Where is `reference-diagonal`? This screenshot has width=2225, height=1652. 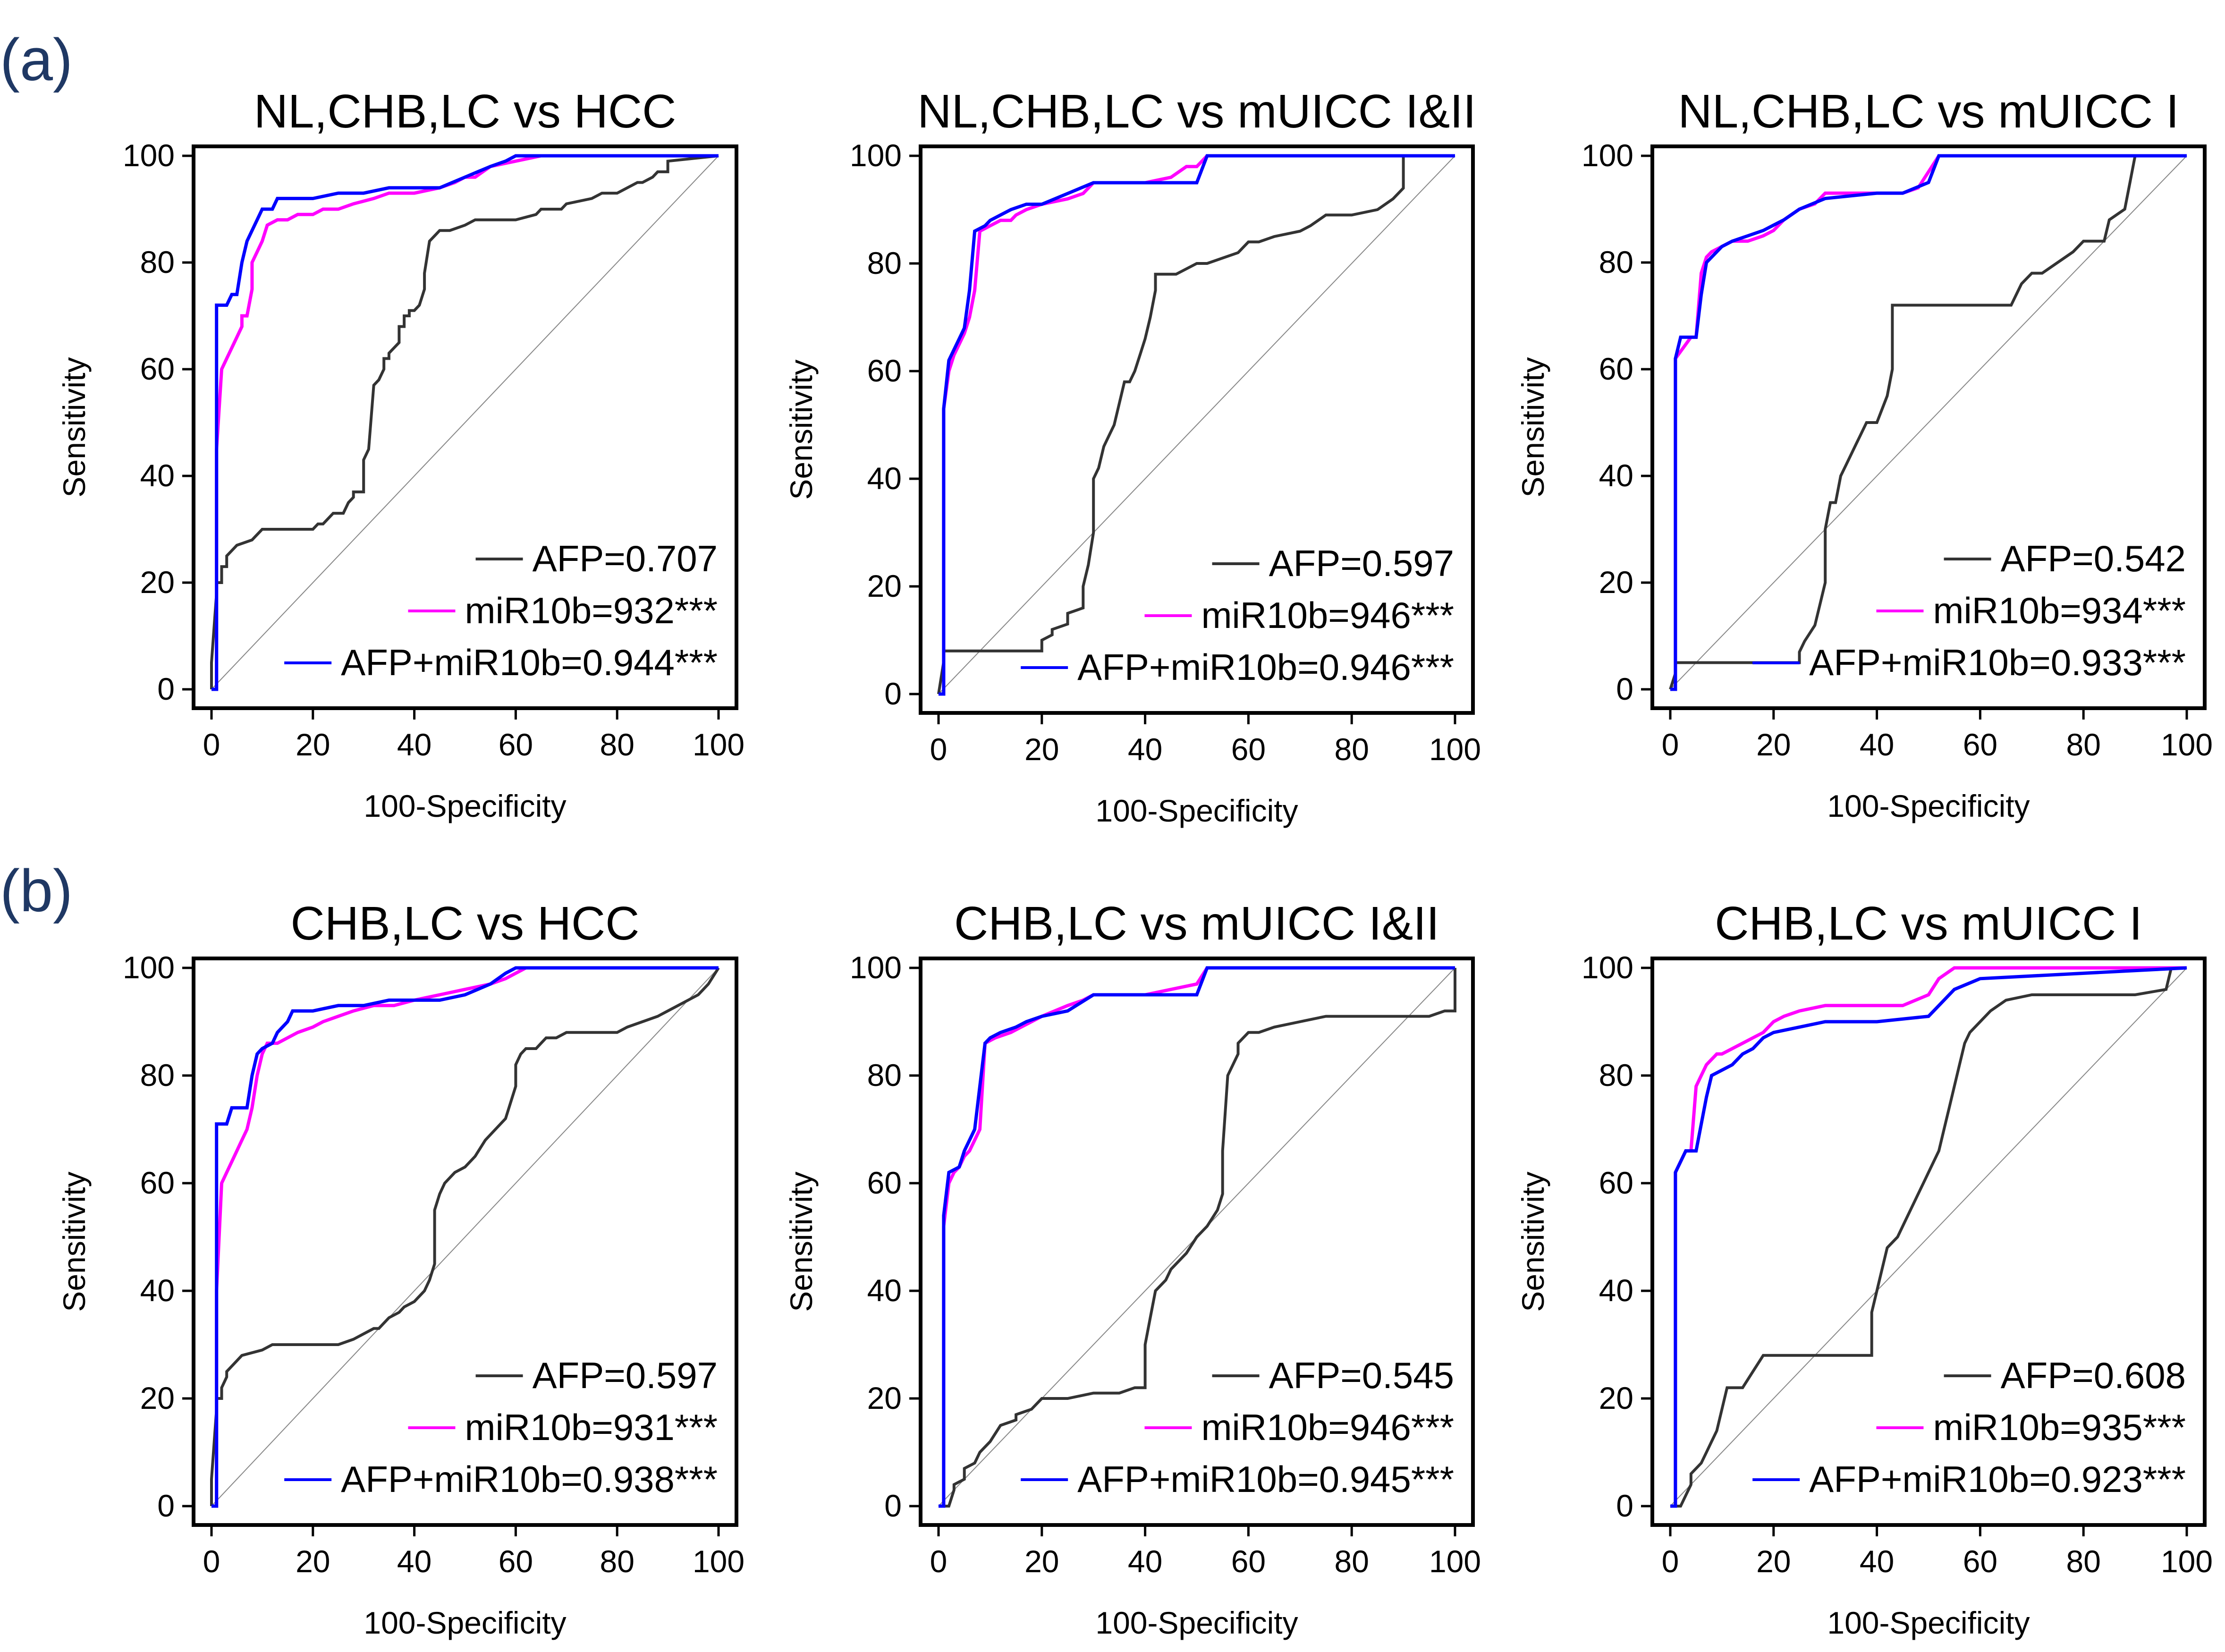
reference-diagonal is located at coordinates (1928, 422).